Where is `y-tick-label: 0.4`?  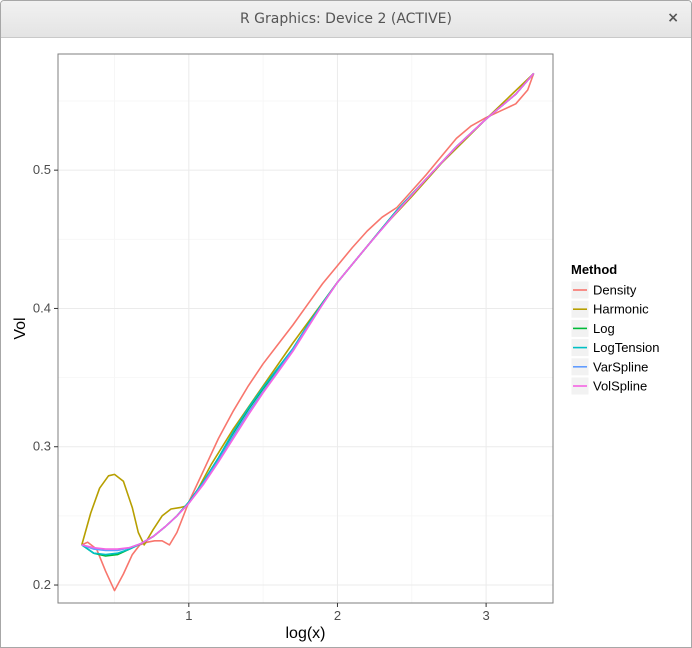 y-tick-label: 0.4 is located at coordinates (42, 307).